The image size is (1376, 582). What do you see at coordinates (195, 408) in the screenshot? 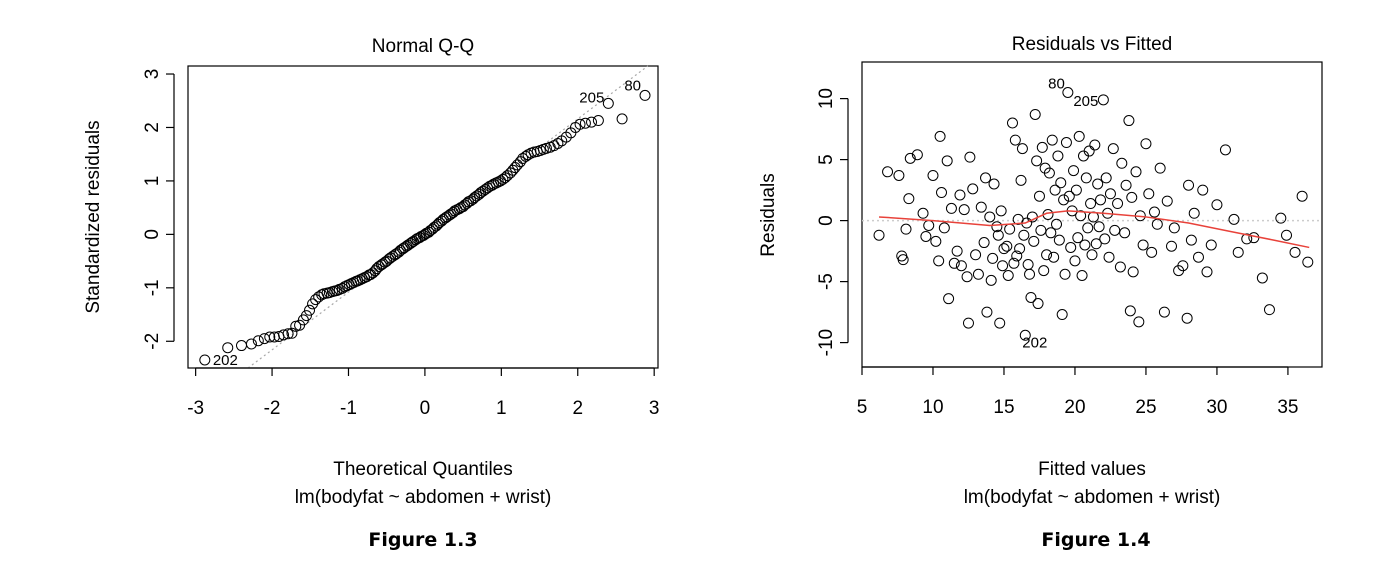
I see `qq-x-tick-label: -3` at bounding box center [195, 408].